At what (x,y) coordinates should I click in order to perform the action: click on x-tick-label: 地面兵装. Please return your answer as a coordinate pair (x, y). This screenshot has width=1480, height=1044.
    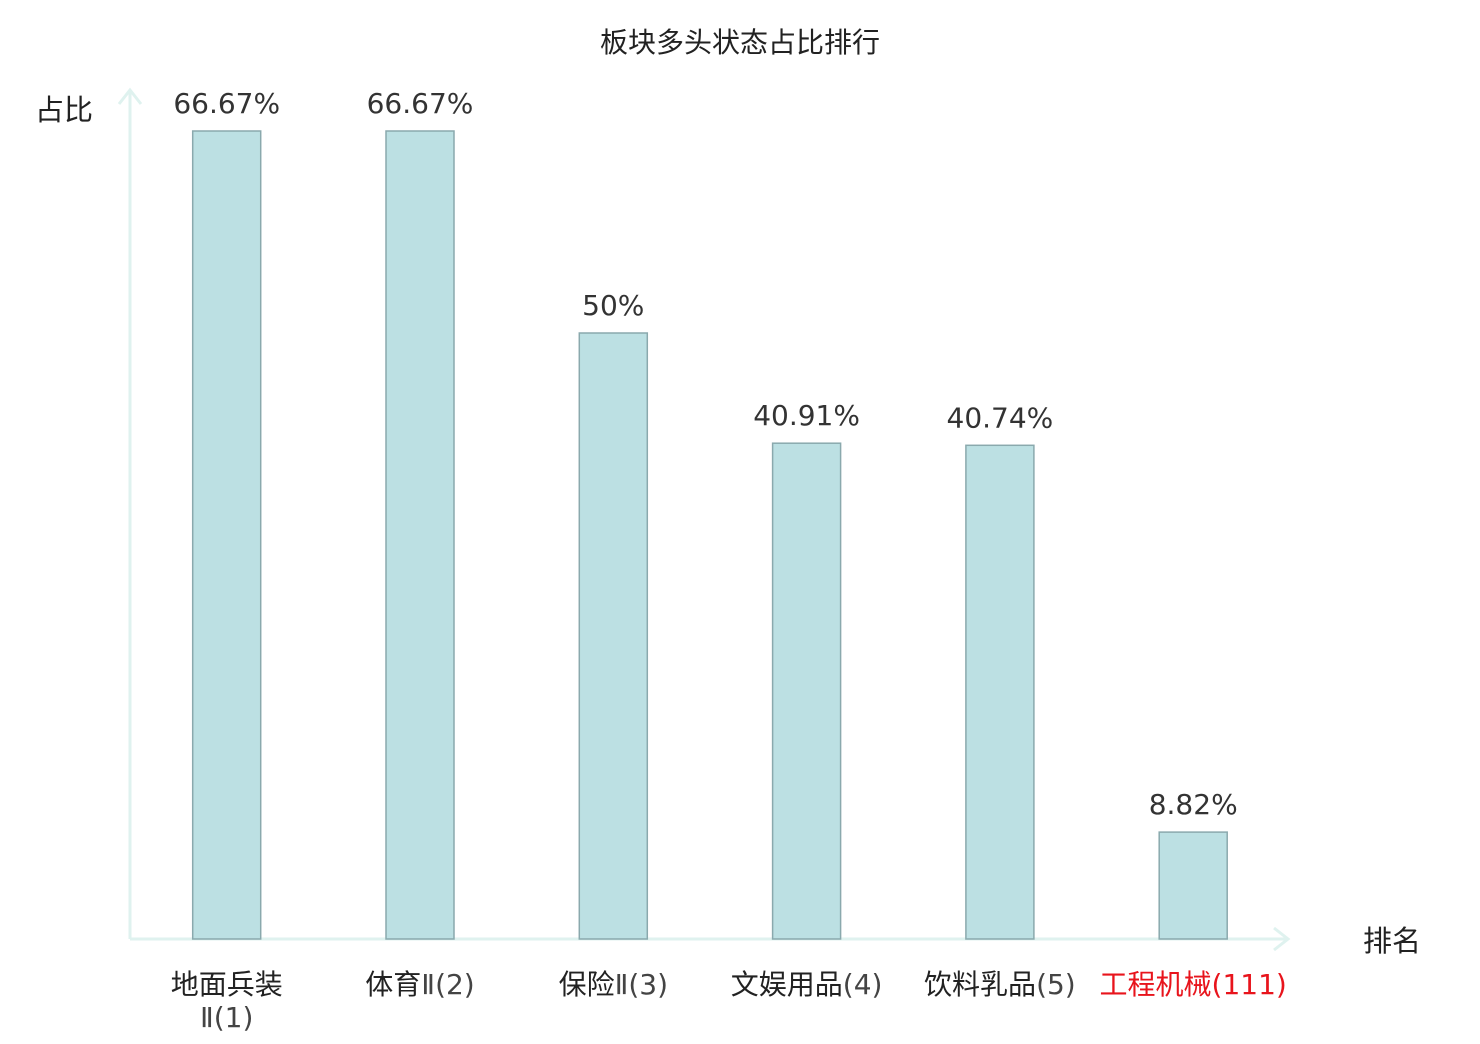
    Looking at the image, I should click on (227, 984).